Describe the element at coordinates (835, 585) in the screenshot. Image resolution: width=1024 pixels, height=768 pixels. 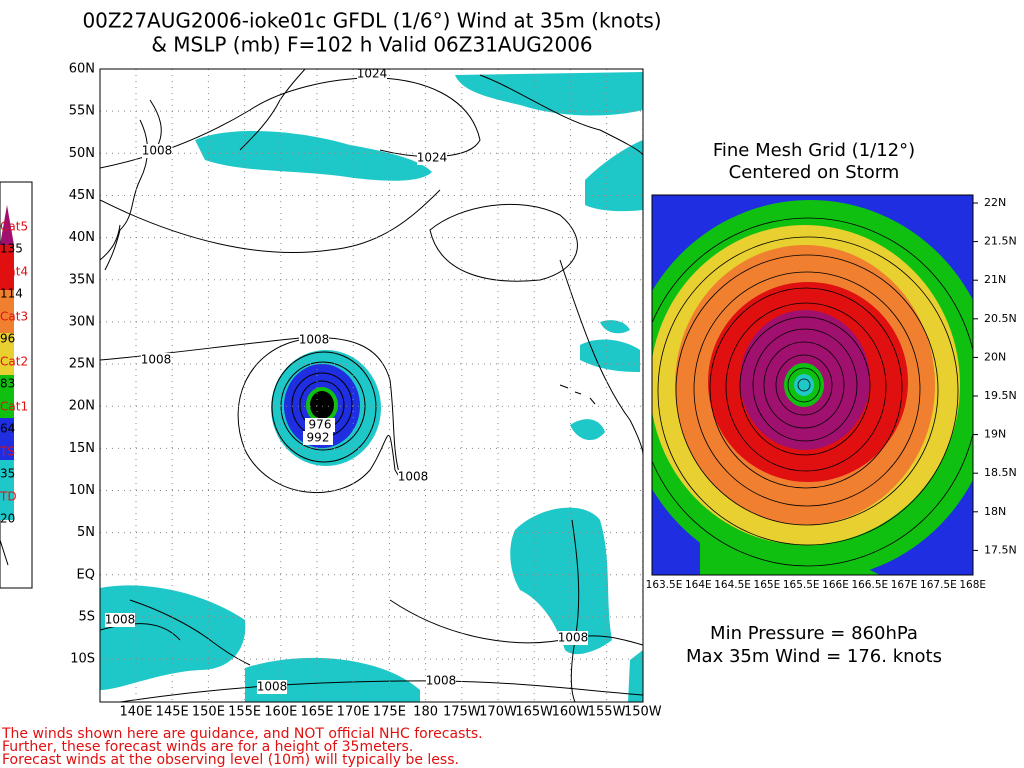
I see `inset-lon-label: 166E` at that location.